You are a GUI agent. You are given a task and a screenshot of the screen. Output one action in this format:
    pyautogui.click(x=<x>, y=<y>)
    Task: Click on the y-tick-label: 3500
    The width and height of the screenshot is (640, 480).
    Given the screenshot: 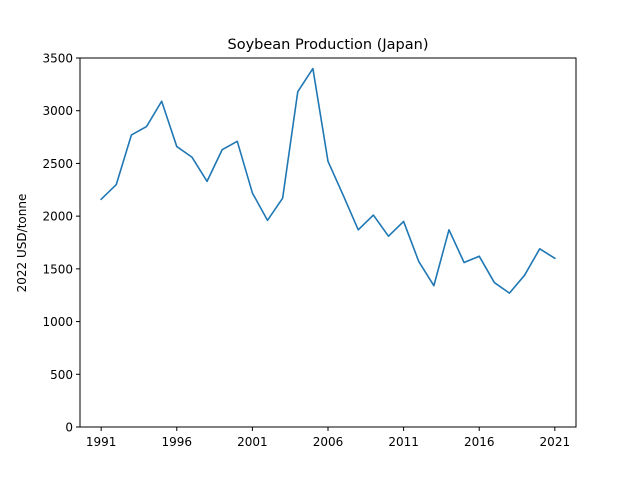 What is the action you would take?
    pyautogui.click(x=57, y=59)
    